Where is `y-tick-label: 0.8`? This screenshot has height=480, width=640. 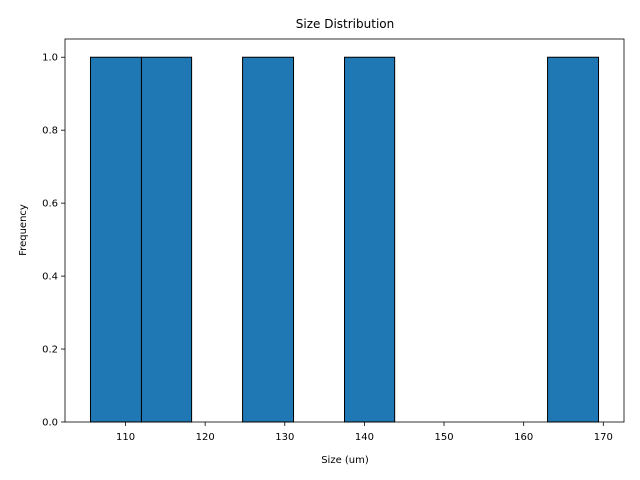
y-tick-label: 0.8 is located at coordinates (50, 131).